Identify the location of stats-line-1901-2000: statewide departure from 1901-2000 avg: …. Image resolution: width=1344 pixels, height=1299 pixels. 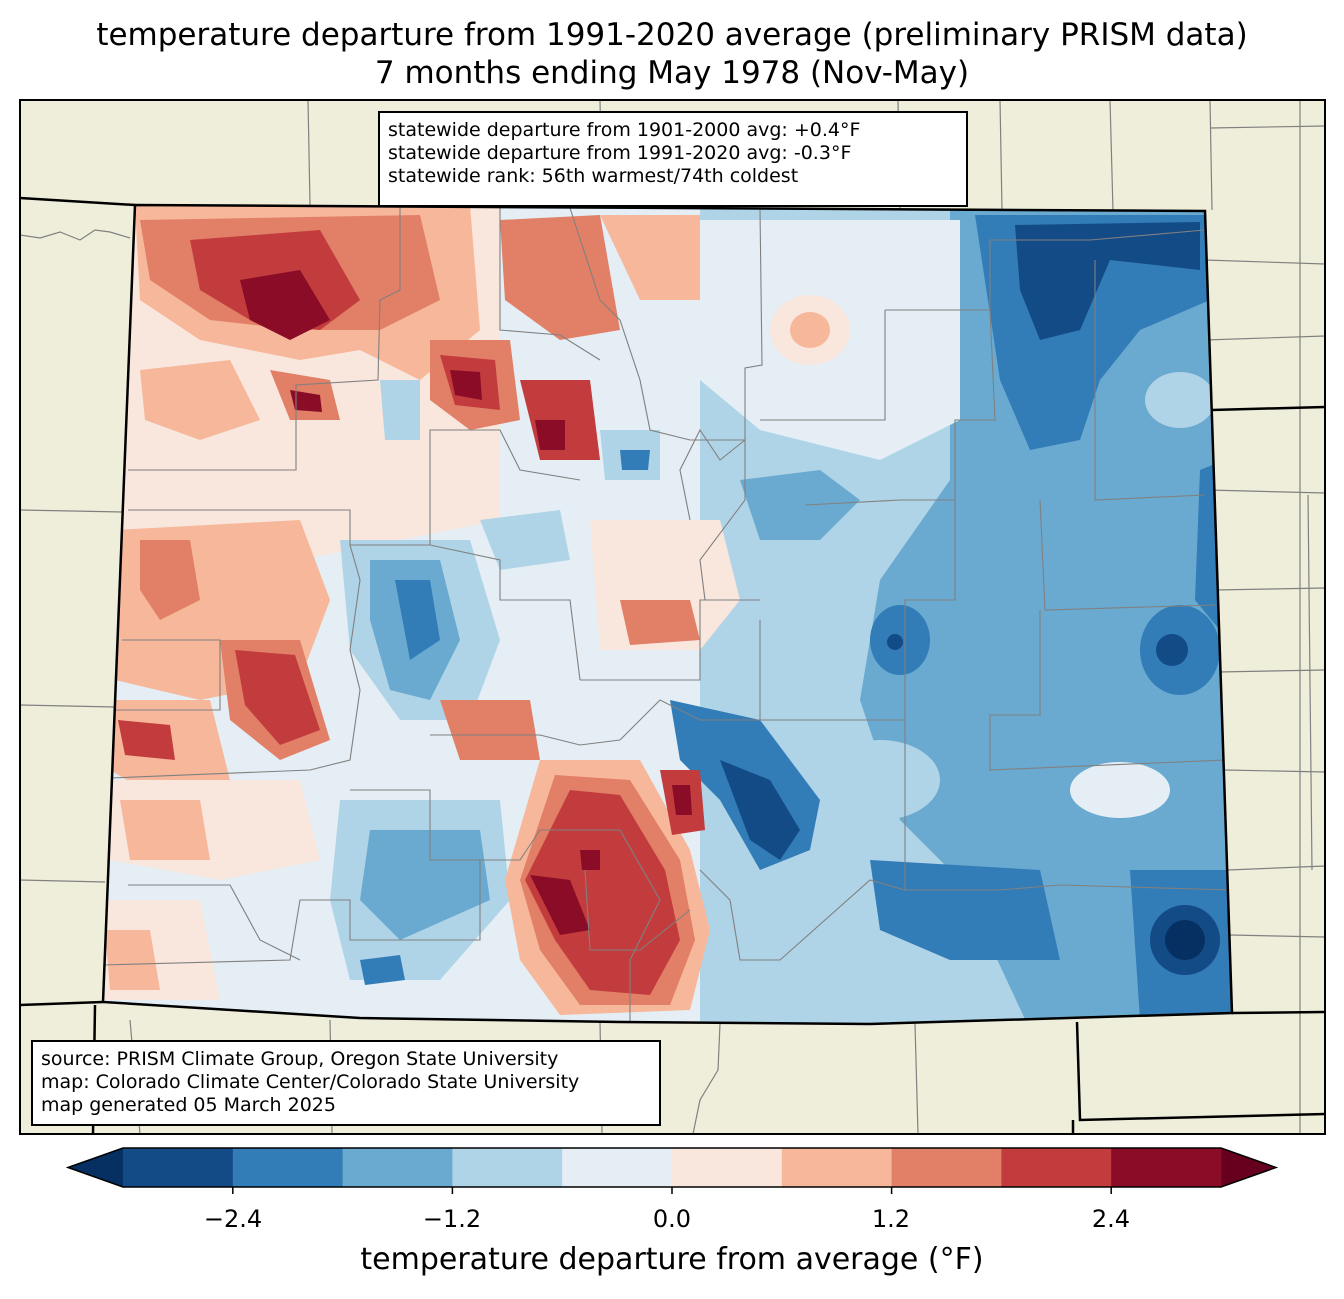
(624, 130).